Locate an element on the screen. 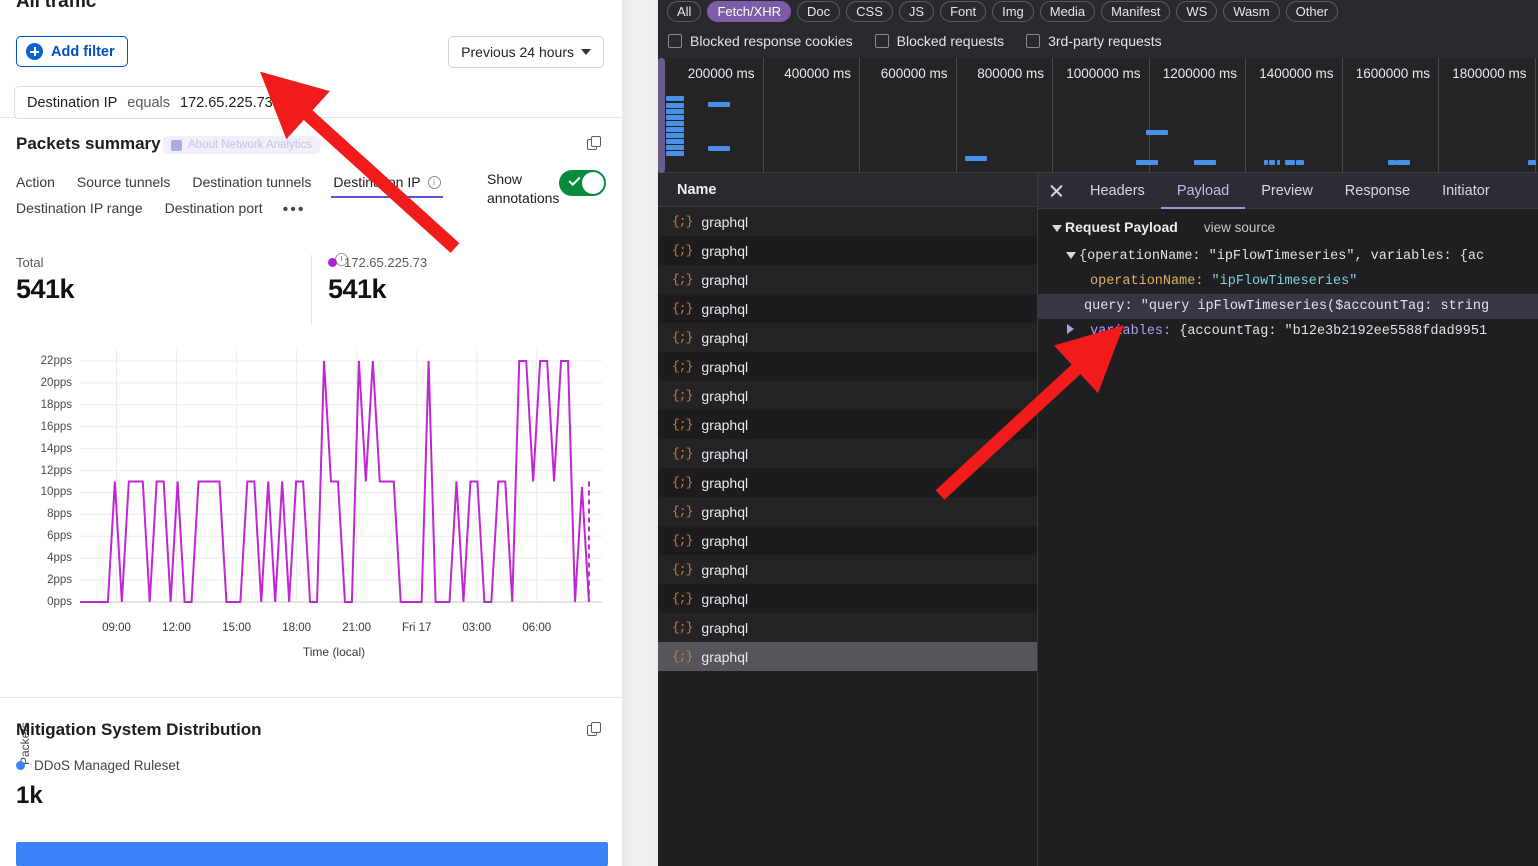 The width and height of the screenshot is (1538, 866). type-filter-img: Img is located at coordinates (1013, 11).